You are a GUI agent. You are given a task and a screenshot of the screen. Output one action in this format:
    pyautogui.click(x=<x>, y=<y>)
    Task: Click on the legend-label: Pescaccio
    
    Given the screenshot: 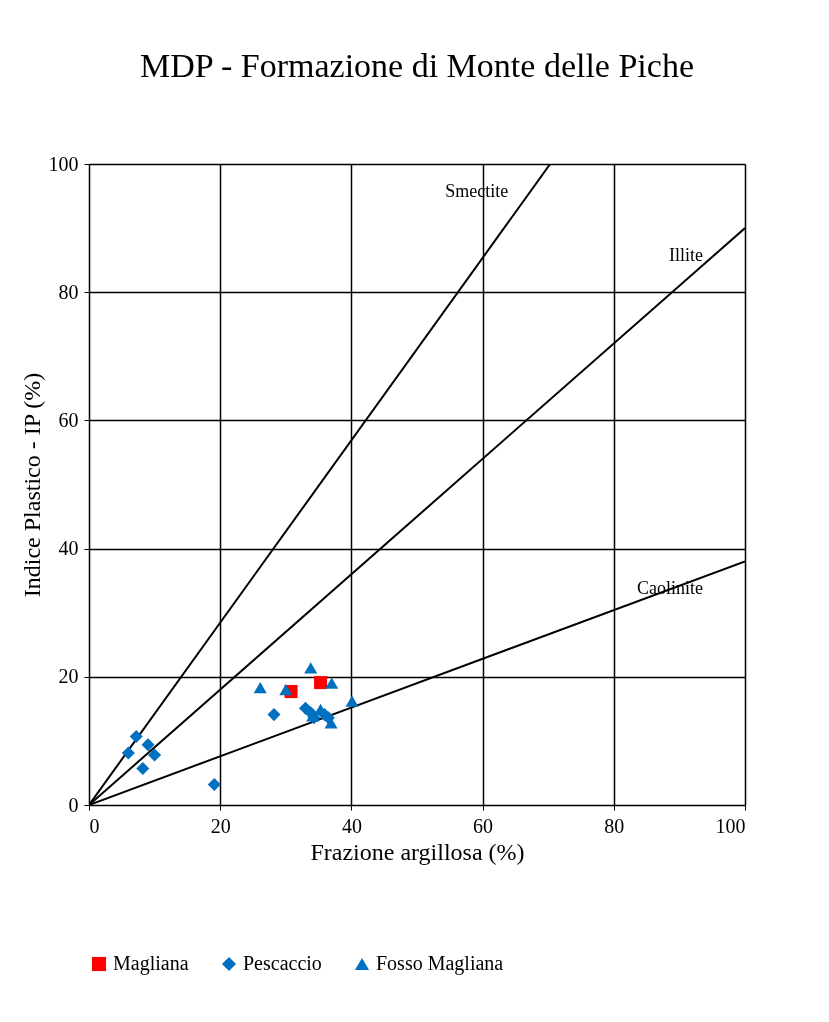 What is the action you would take?
    pyautogui.click(x=282, y=963)
    